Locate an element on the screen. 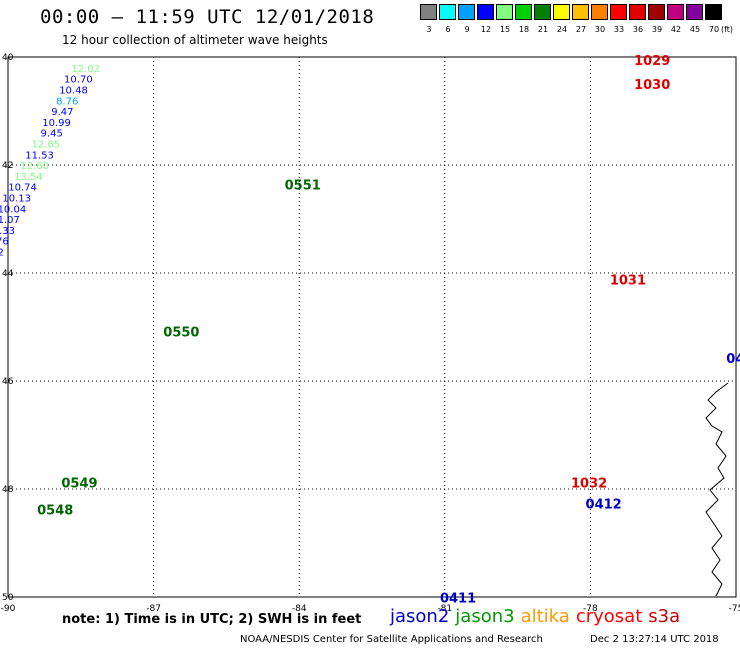 This screenshot has height=650, width=740. legend-item-jason3: jason3 is located at coordinates (485, 616).